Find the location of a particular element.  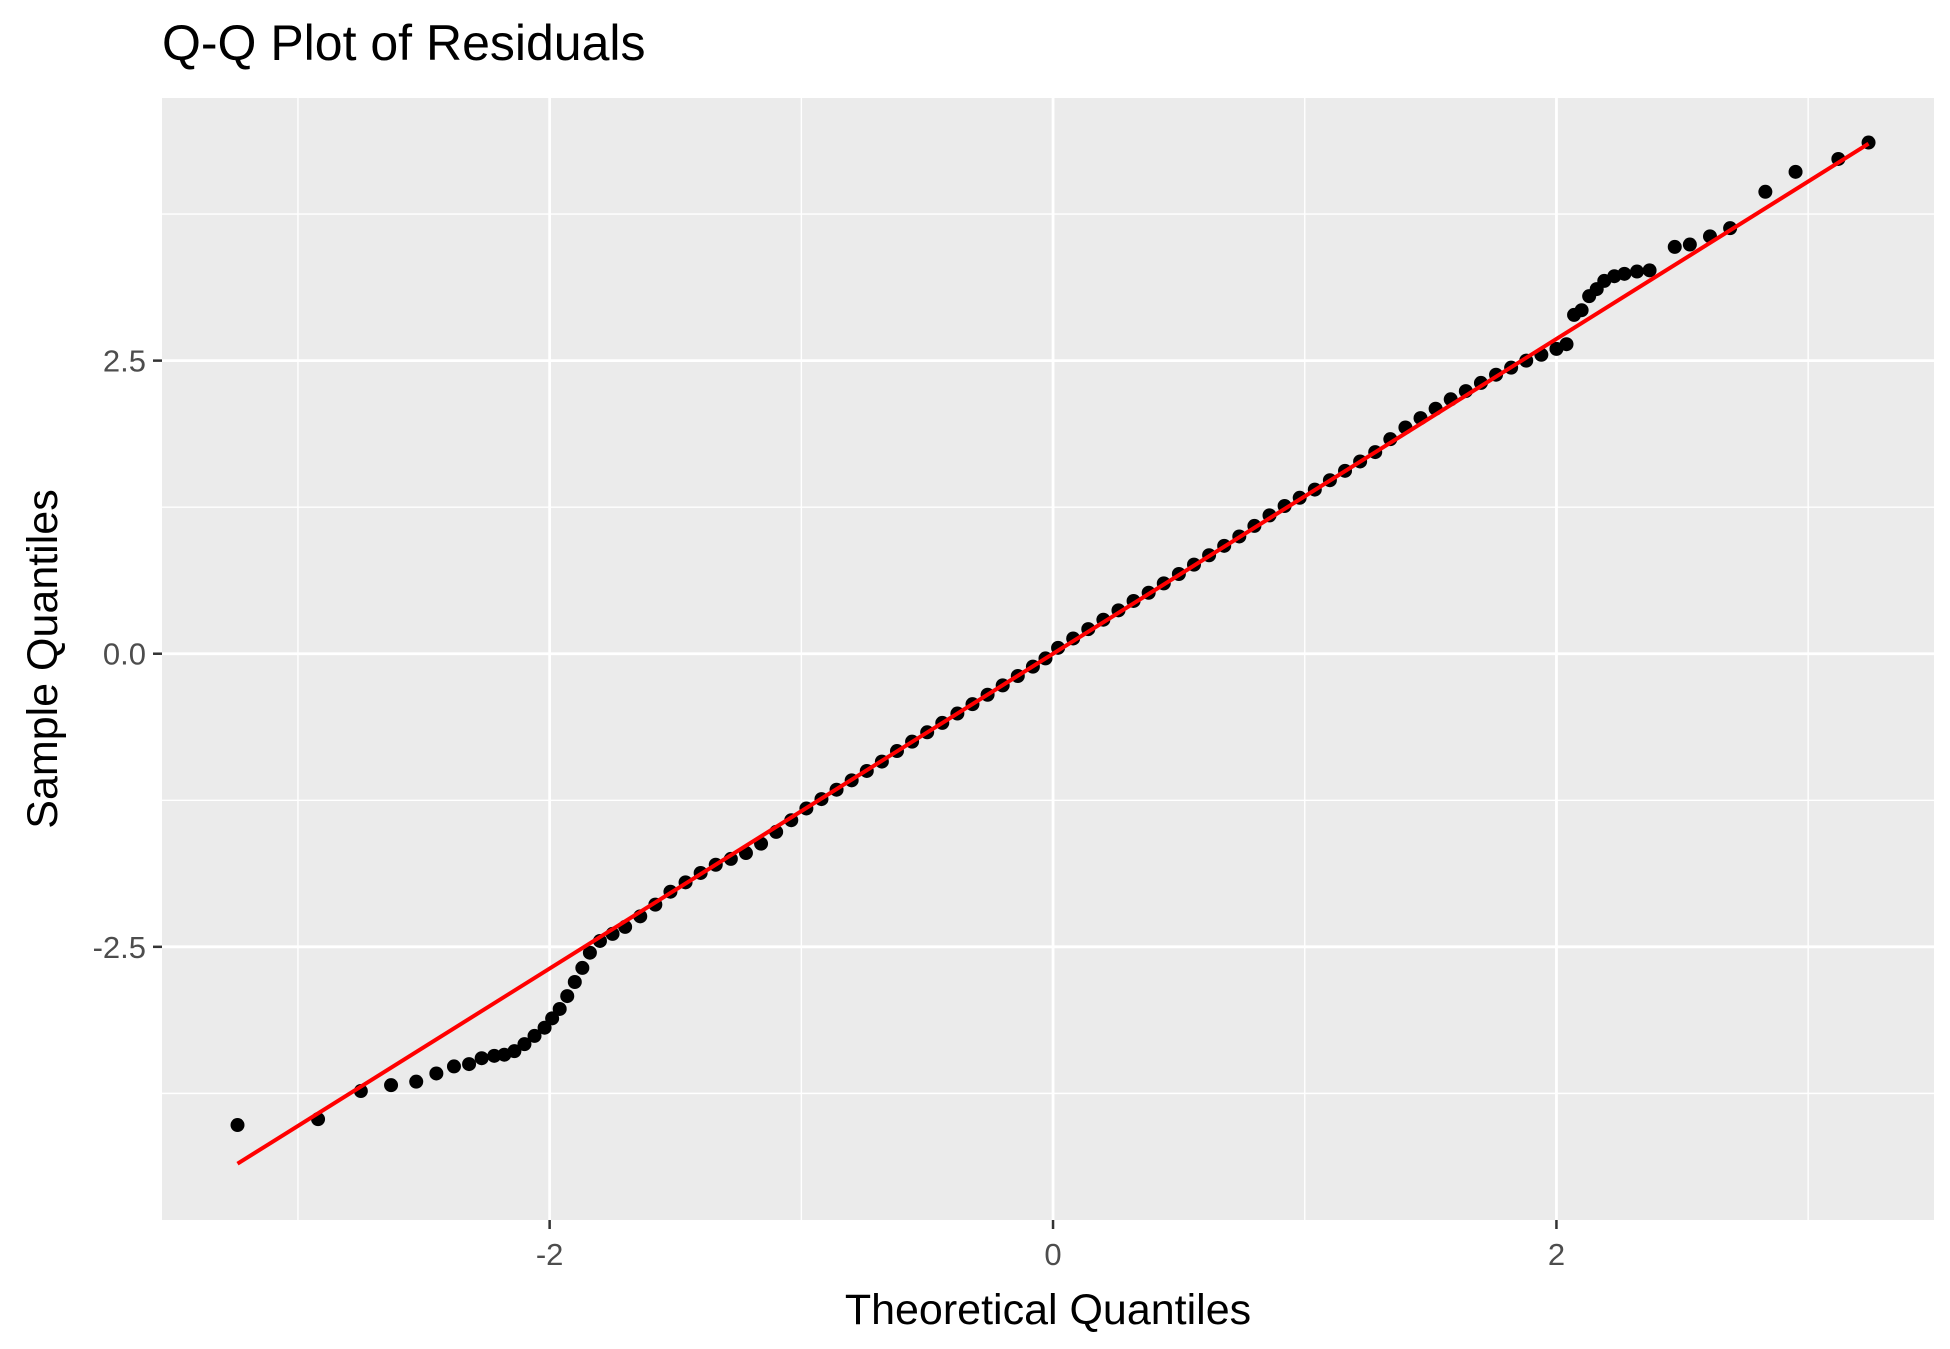

y-tick-label: 0.0 is located at coordinates (124, 654).